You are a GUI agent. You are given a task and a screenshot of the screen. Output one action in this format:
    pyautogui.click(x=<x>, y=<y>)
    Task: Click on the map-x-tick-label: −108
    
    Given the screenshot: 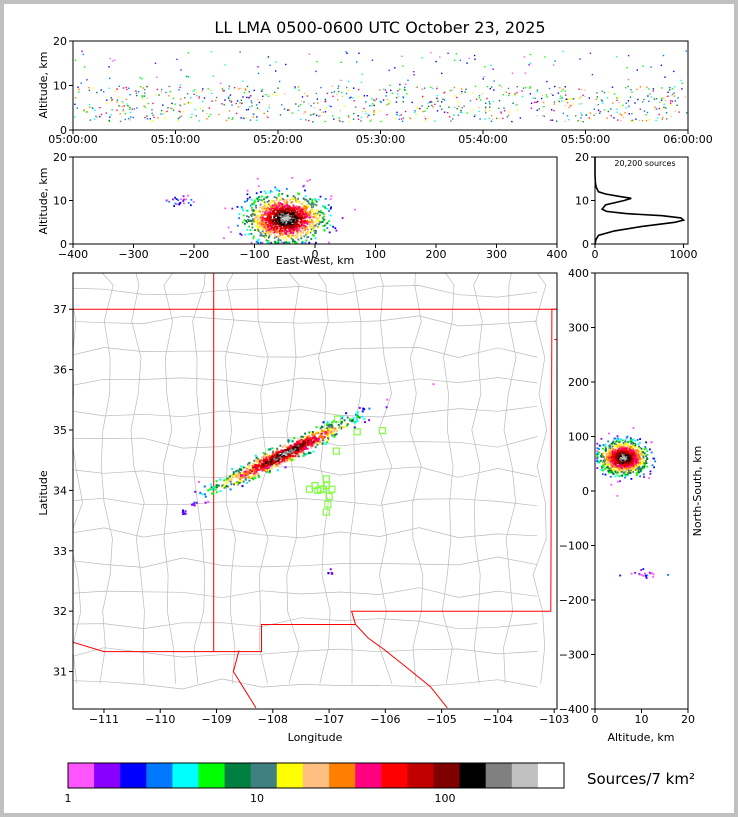 What is the action you would take?
    pyautogui.click(x=273, y=719)
    